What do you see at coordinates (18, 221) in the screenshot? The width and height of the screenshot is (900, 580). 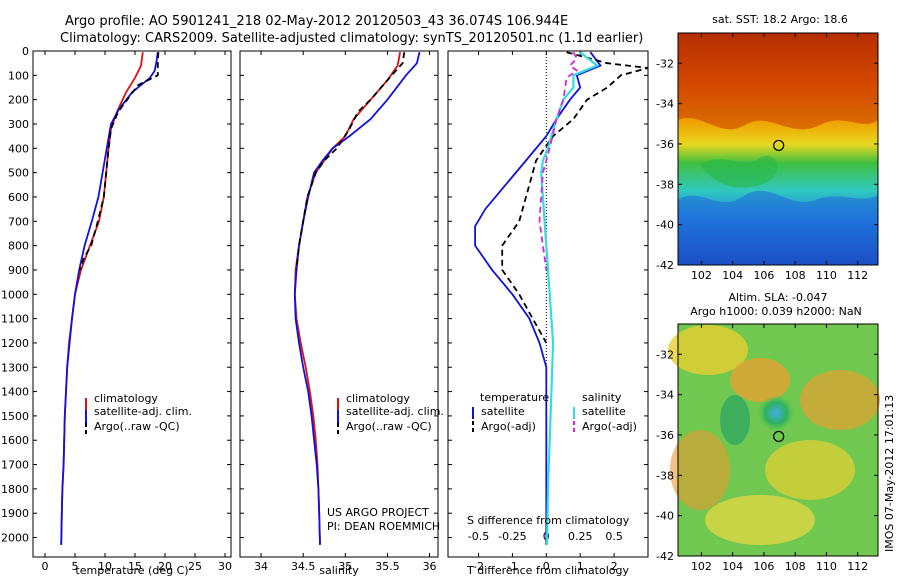 I see `y-tick-label: 700` at bounding box center [18, 221].